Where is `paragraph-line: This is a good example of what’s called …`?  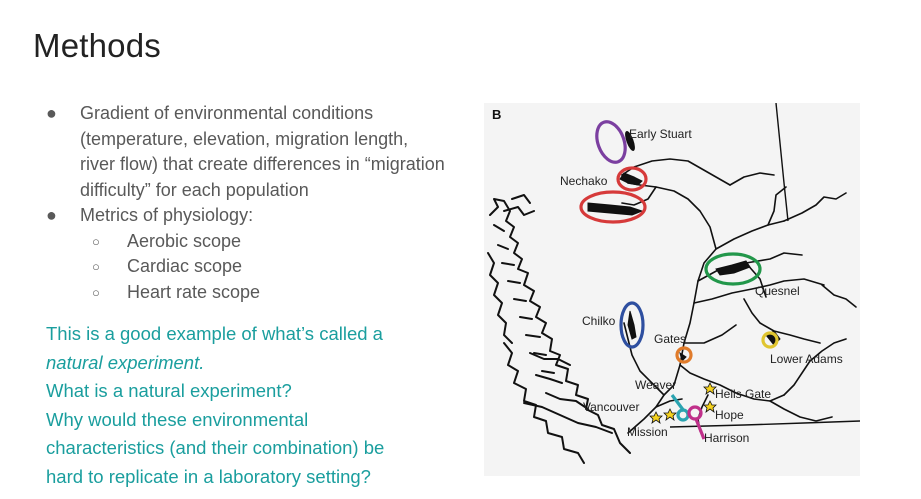 paragraph-line: This is a good example of what’s called … is located at coordinates (214, 333).